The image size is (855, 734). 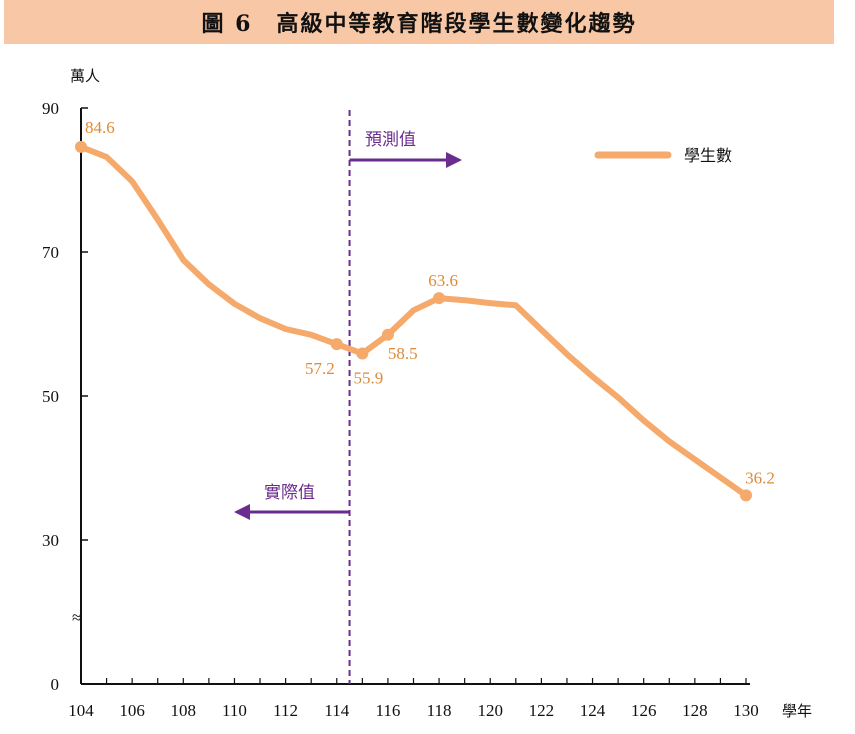 I want to click on x-tick-label: 114, so click(x=336, y=710).